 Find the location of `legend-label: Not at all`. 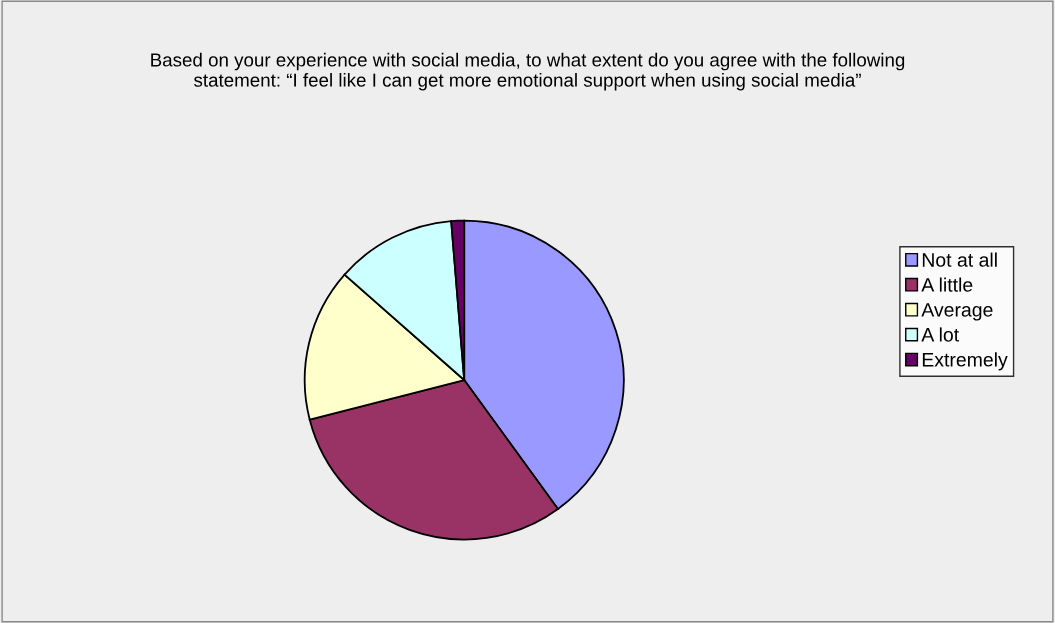

legend-label: Not at all is located at coordinates (959, 259).